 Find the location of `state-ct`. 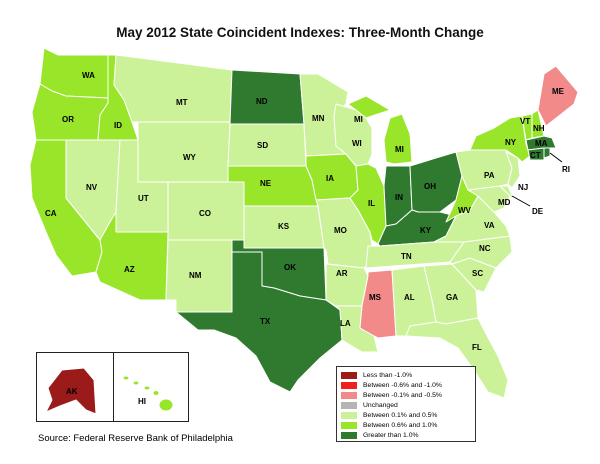

state-ct is located at coordinates (536, 154).